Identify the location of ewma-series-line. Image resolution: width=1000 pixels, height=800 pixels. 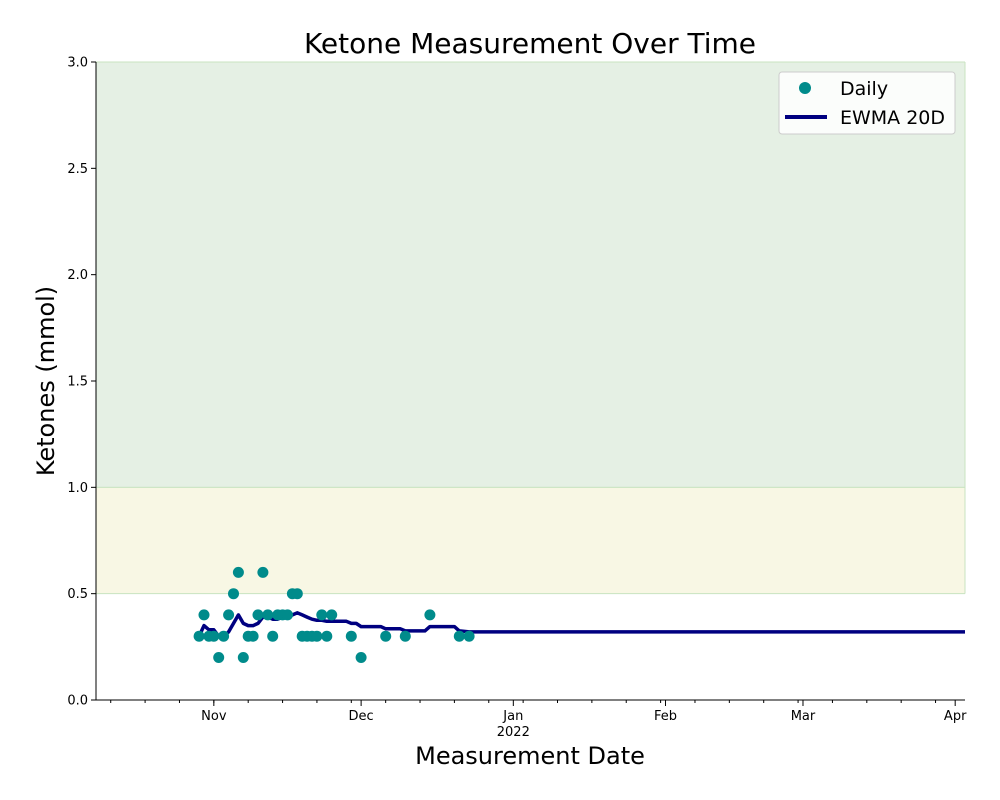
(581, 624).